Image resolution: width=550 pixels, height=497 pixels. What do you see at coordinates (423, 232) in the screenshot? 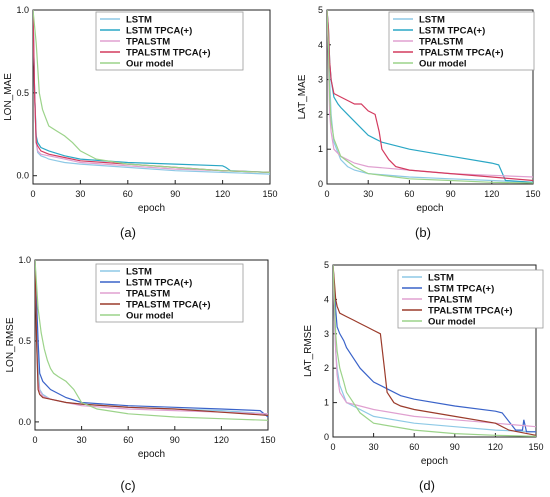
I see `panel-caption: (b)` at bounding box center [423, 232].